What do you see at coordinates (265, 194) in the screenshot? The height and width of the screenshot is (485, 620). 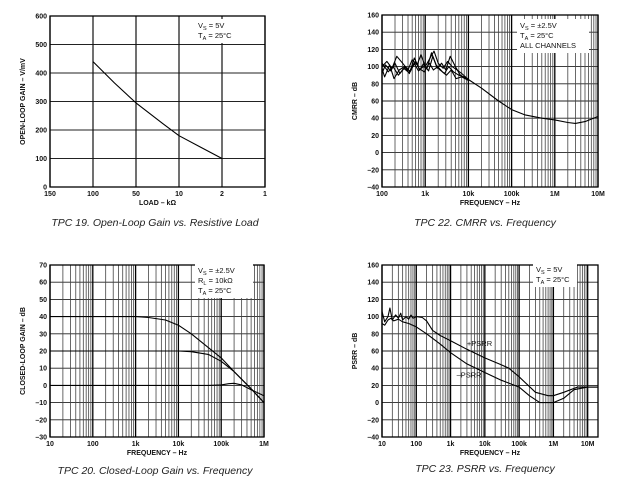 I see `x-tick-label: 1` at bounding box center [265, 194].